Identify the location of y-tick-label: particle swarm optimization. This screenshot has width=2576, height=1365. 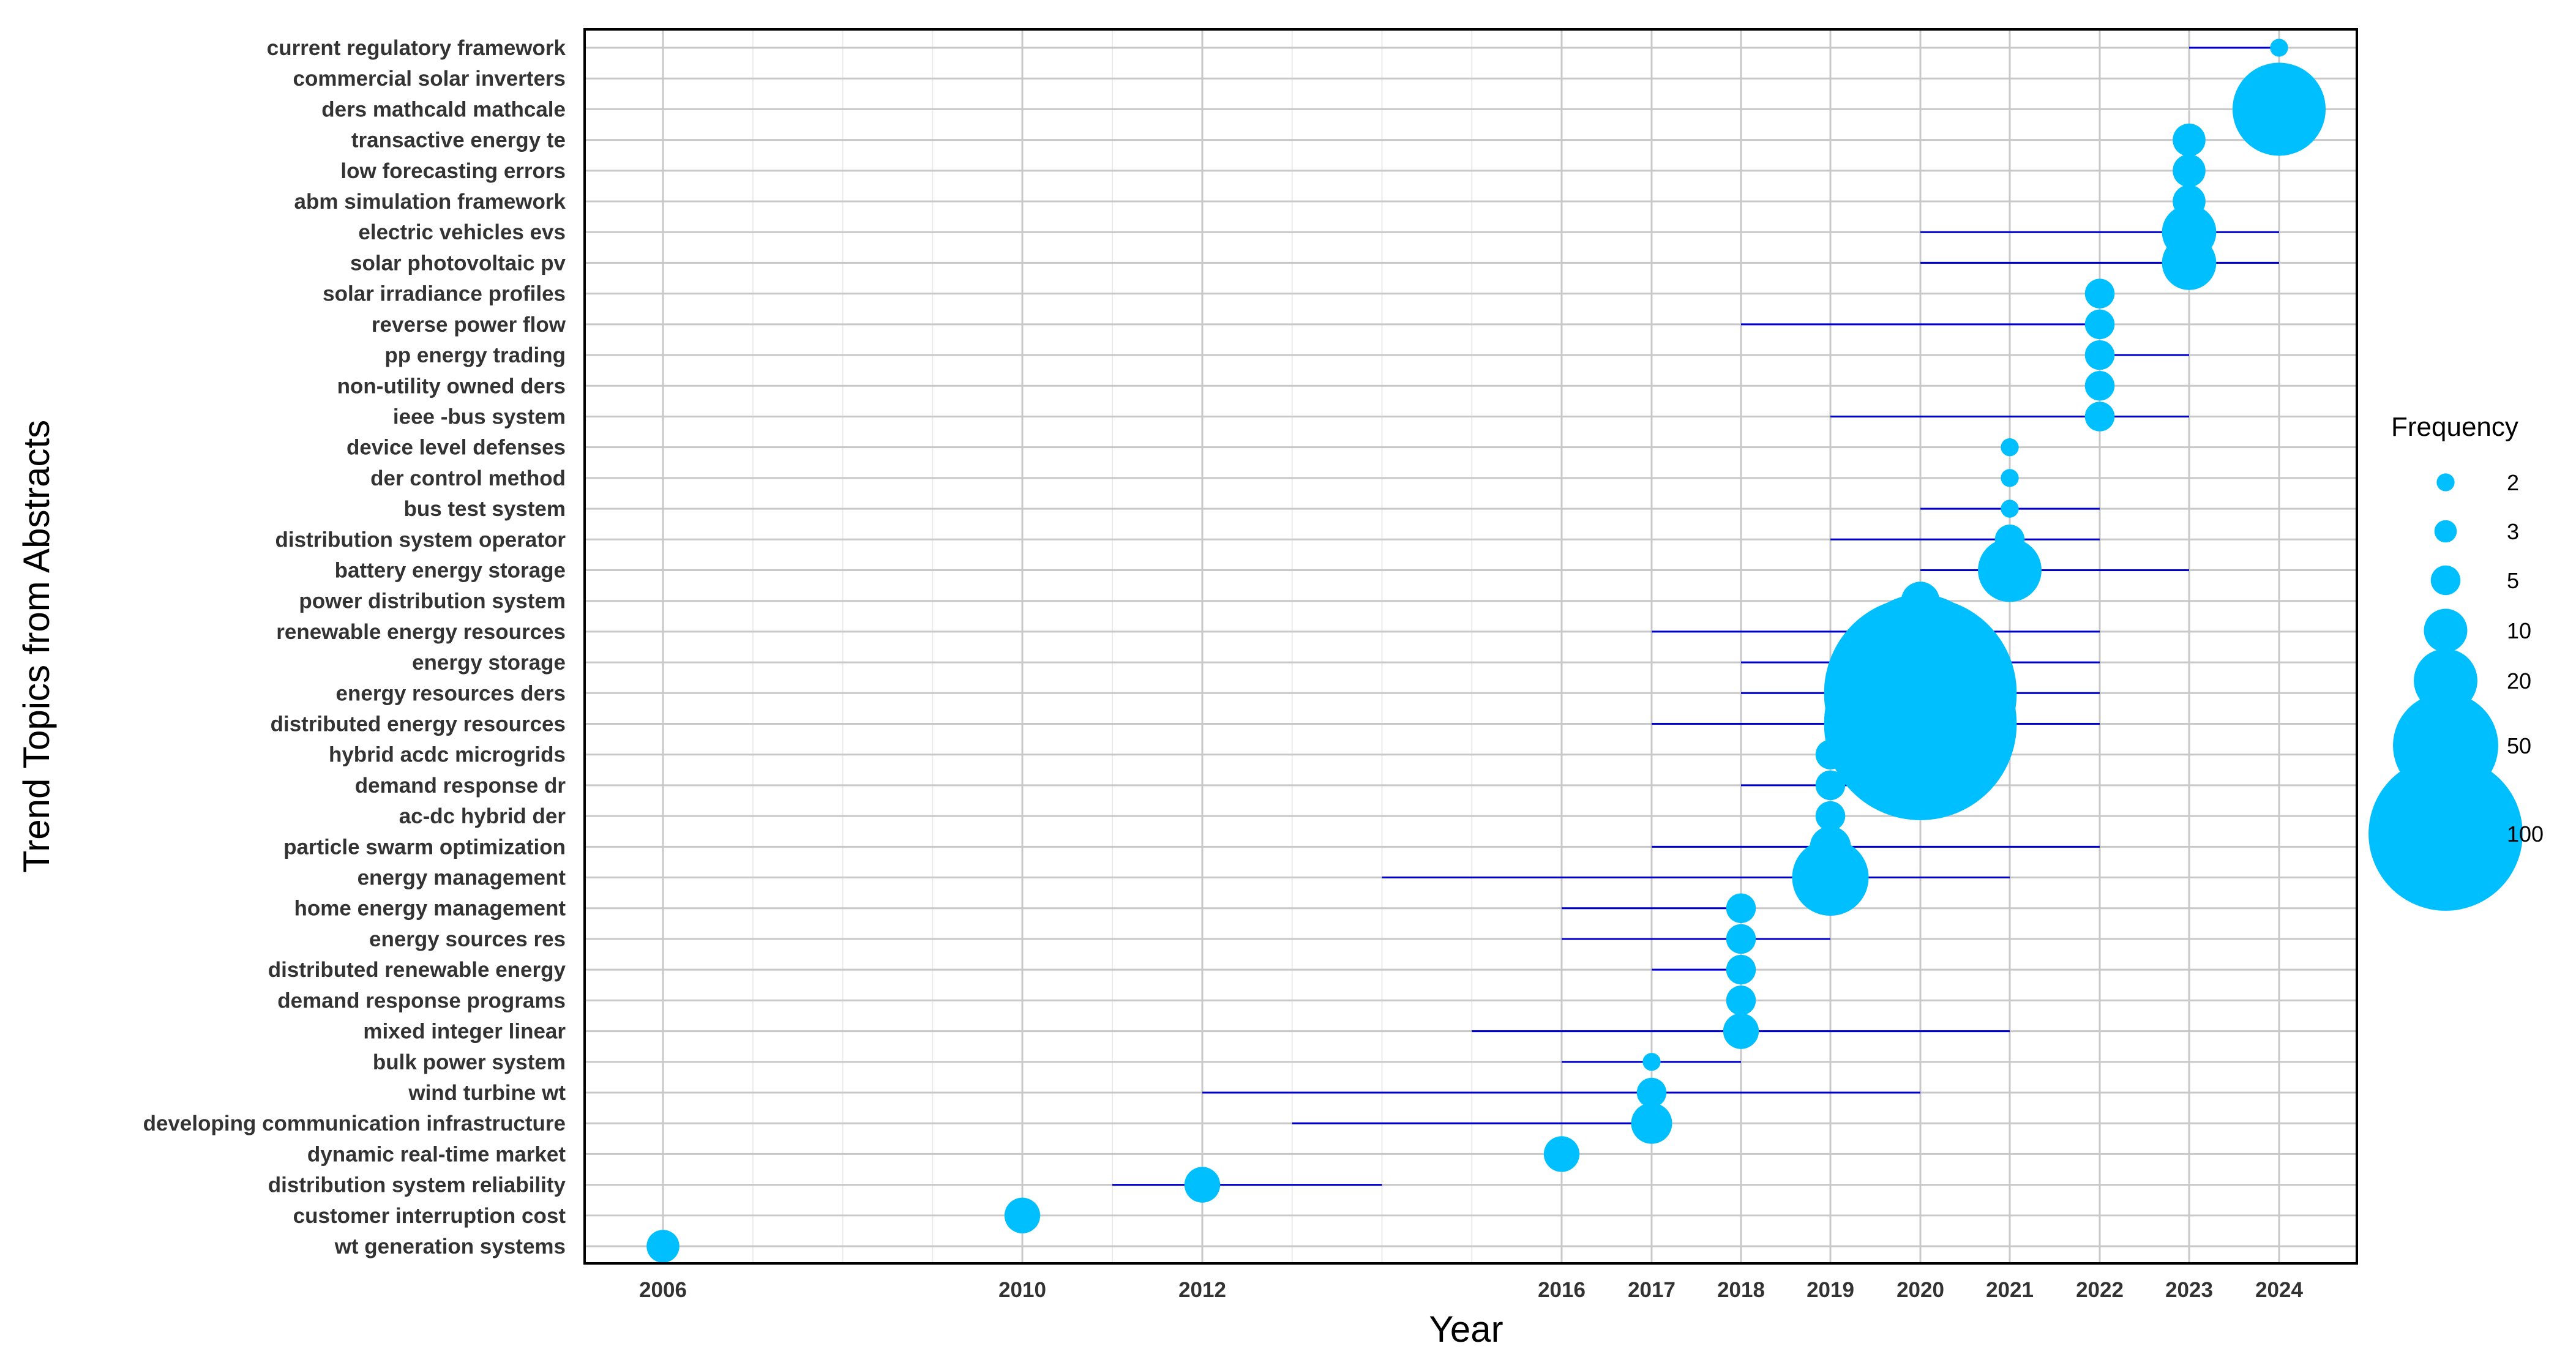
(425, 847).